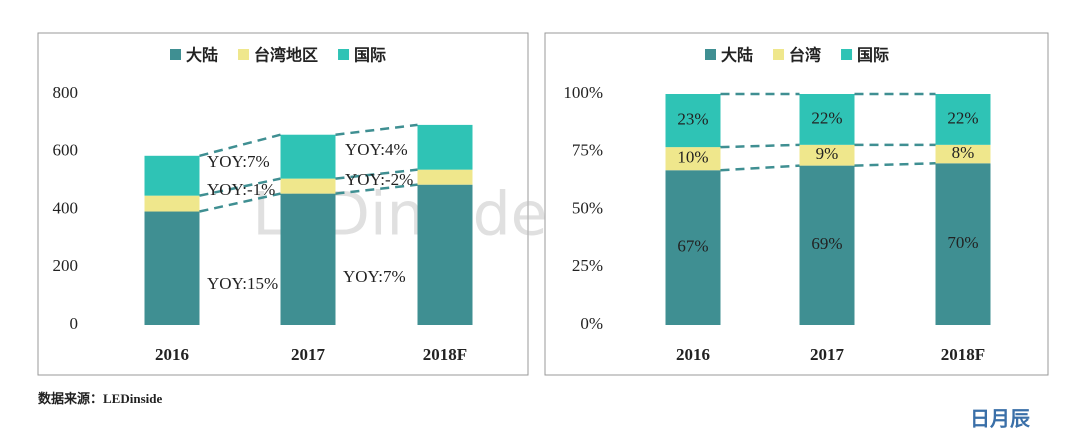  Describe the element at coordinates (587, 150) in the screenshot. I see `y-tick-label: 75%` at that location.